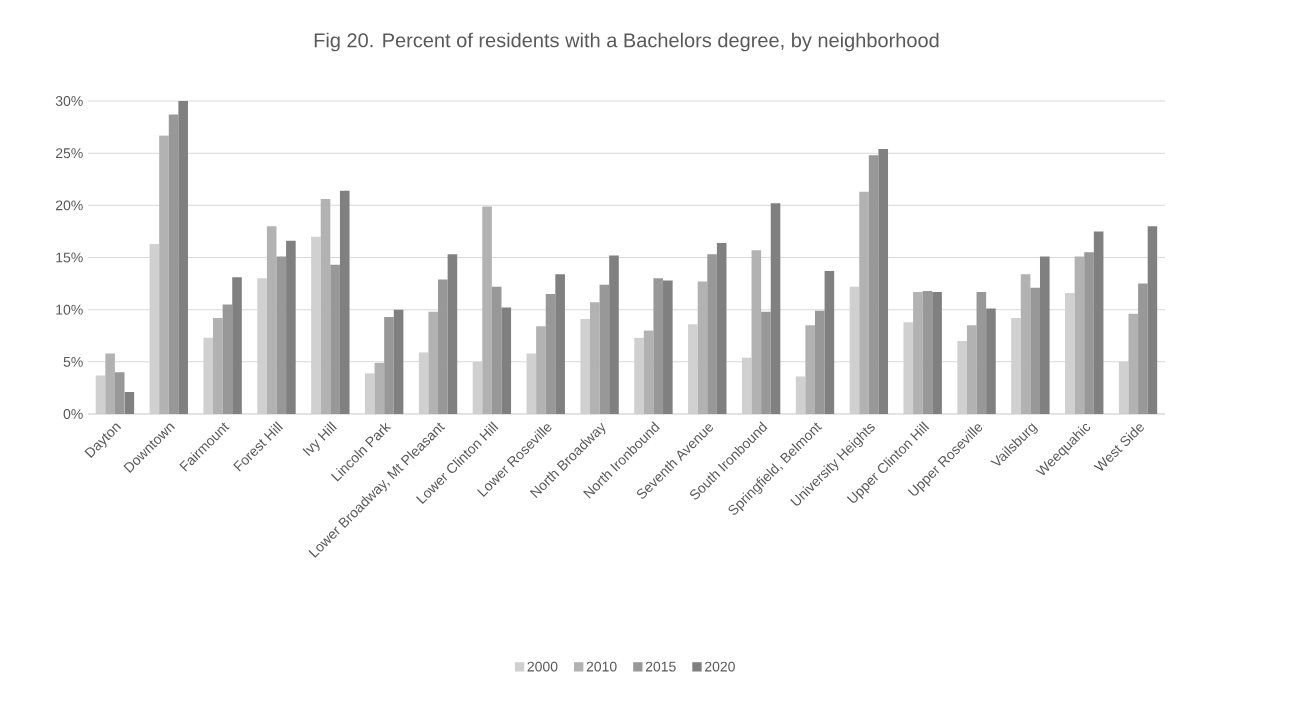 Image resolution: width=1306 pixels, height=728 pixels. Describe the element at coordinates (69, 205) in the screenshot. I see `y-tick-label: 20%` at that location.